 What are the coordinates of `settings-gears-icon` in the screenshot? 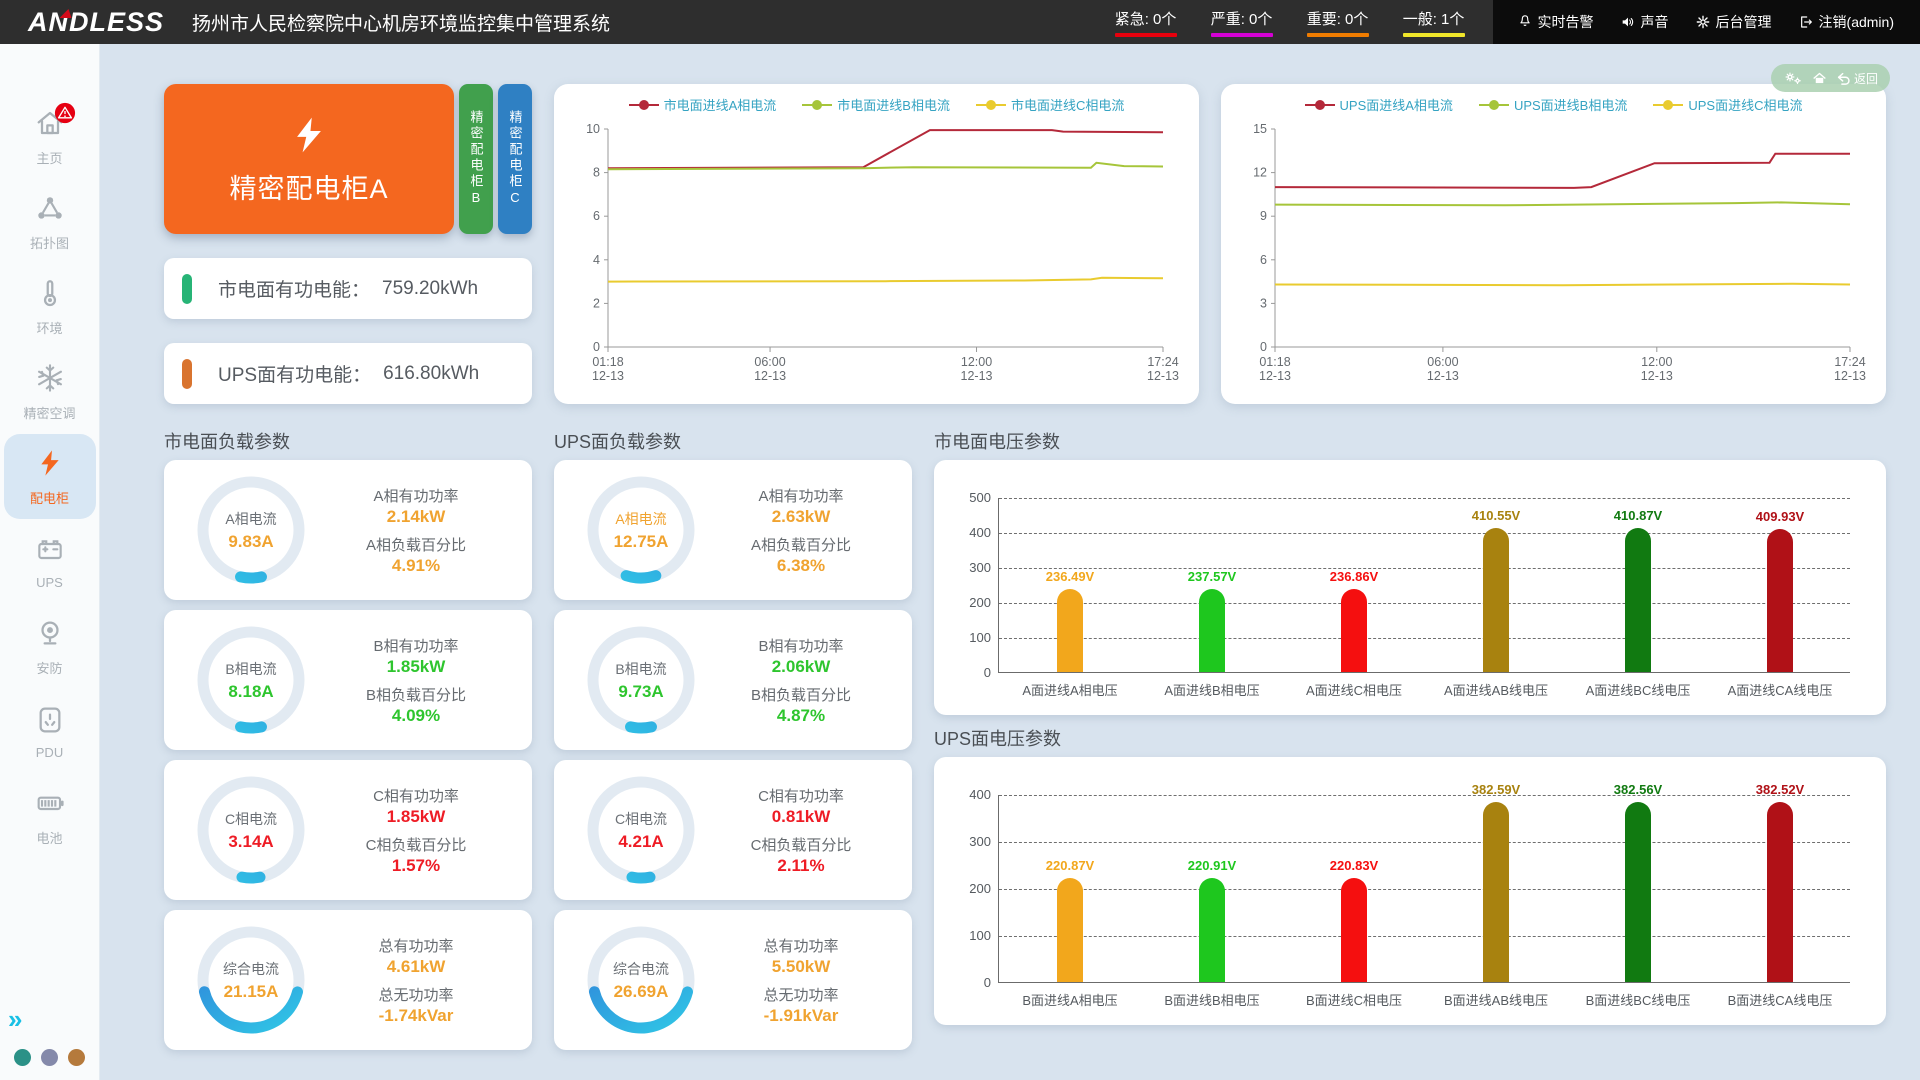 It's located at (1793, 78).